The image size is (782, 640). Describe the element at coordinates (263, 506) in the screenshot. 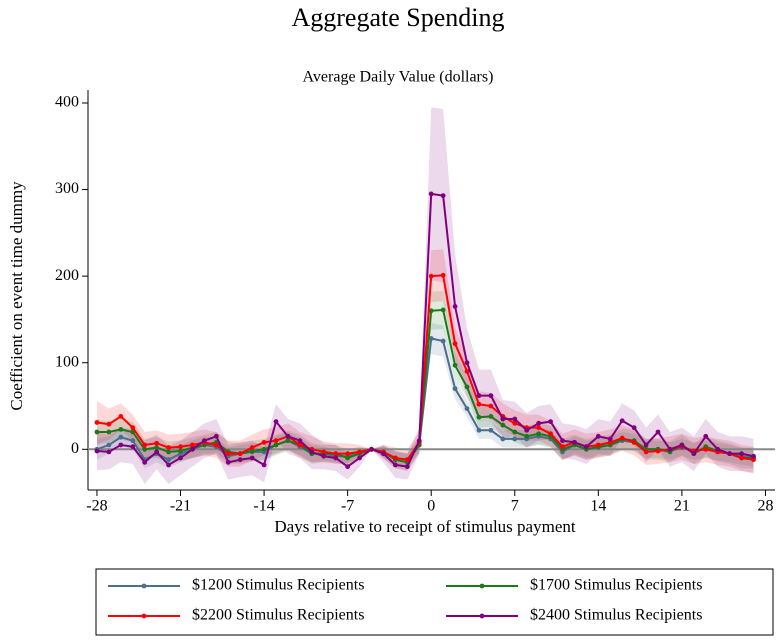

I see `x-tick-label: -14` at that location.